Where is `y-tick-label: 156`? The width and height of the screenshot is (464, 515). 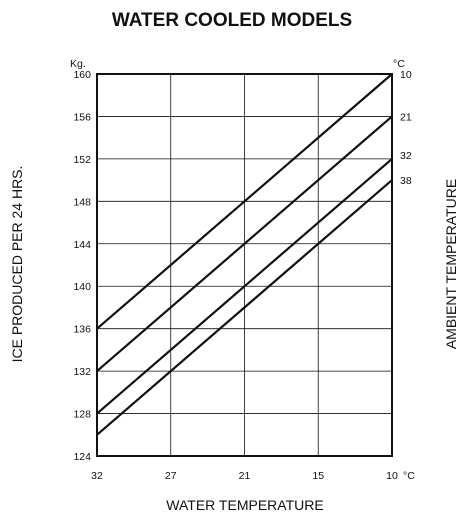 y-tick-label: 156 is located at coordinates (82, 117).